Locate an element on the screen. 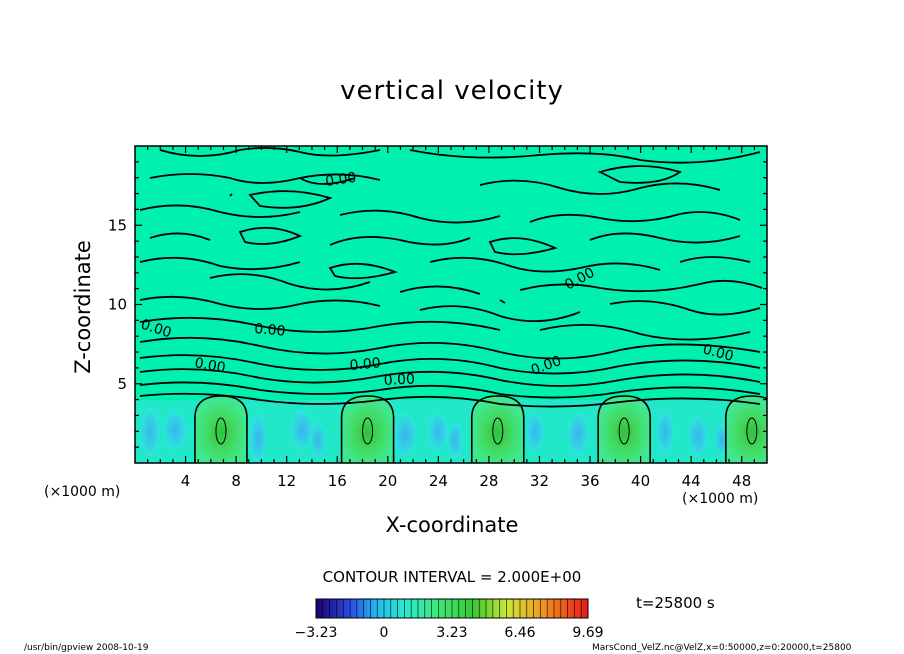 This screenshot has width=904, height=654. x-tick-label: 16 is located at coordinates (337, 481).